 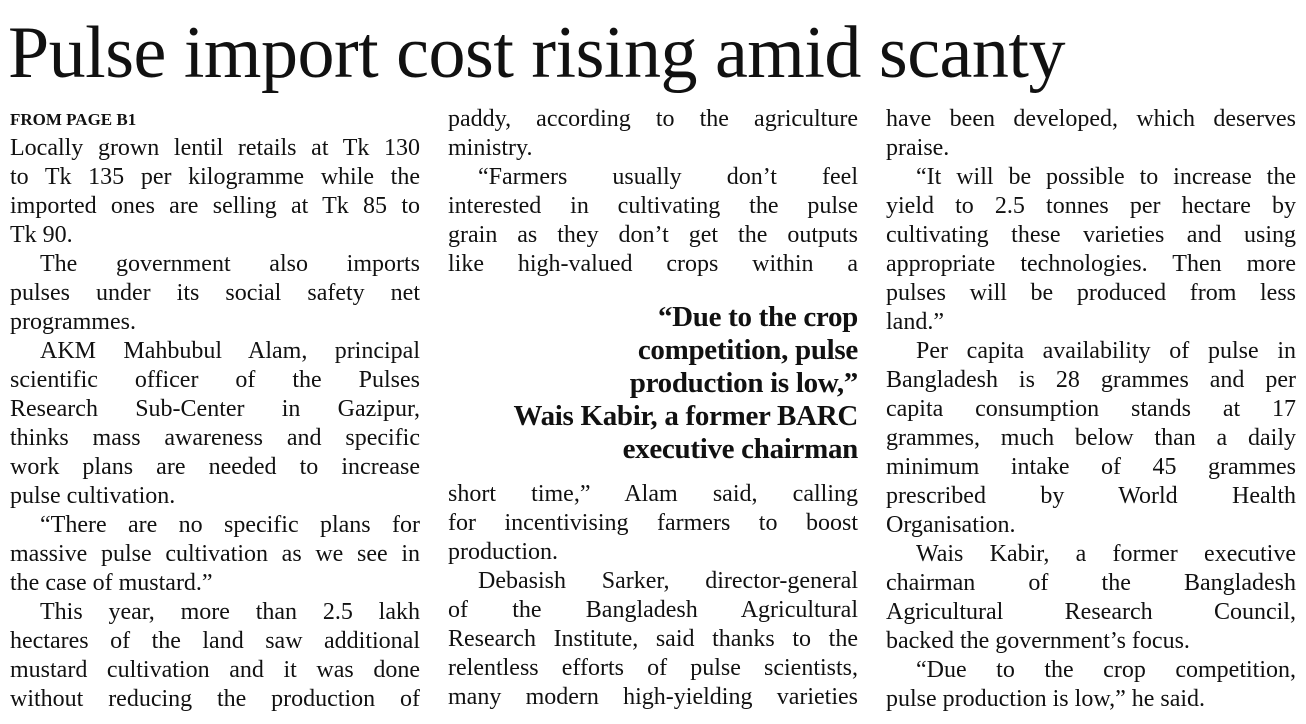 What do you see at coordinates (490, 148) in the screenshot?
I see `text-line: ministry.` at bounding box center [490, 148].